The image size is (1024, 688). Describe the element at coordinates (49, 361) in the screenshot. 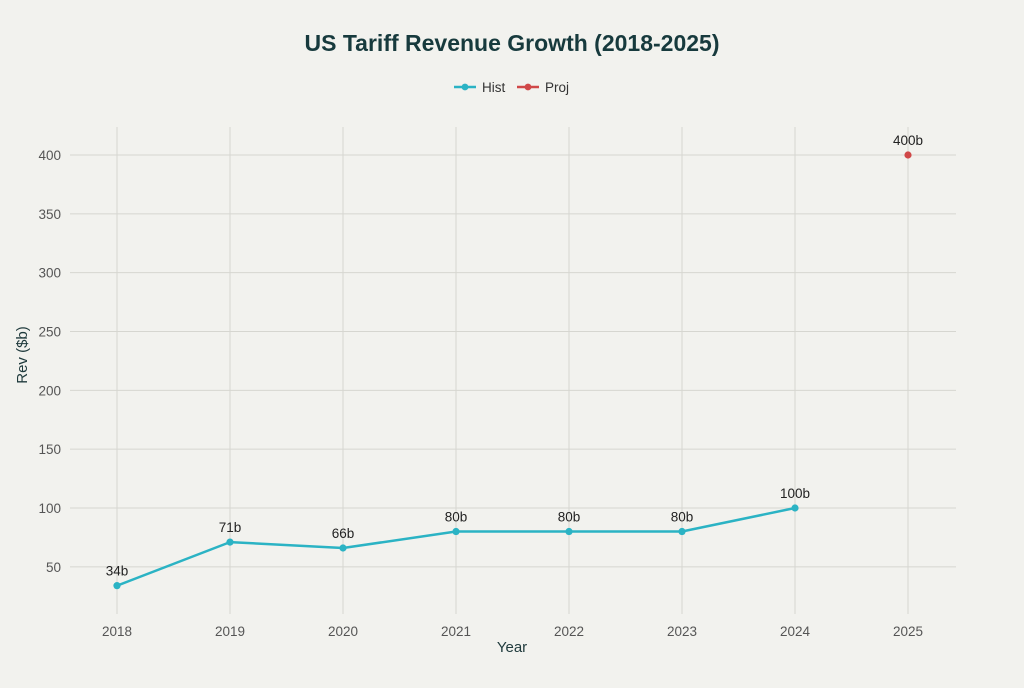

I see `y-axis-ticks: 50 100 150 200 250 300 350 400` at that location.